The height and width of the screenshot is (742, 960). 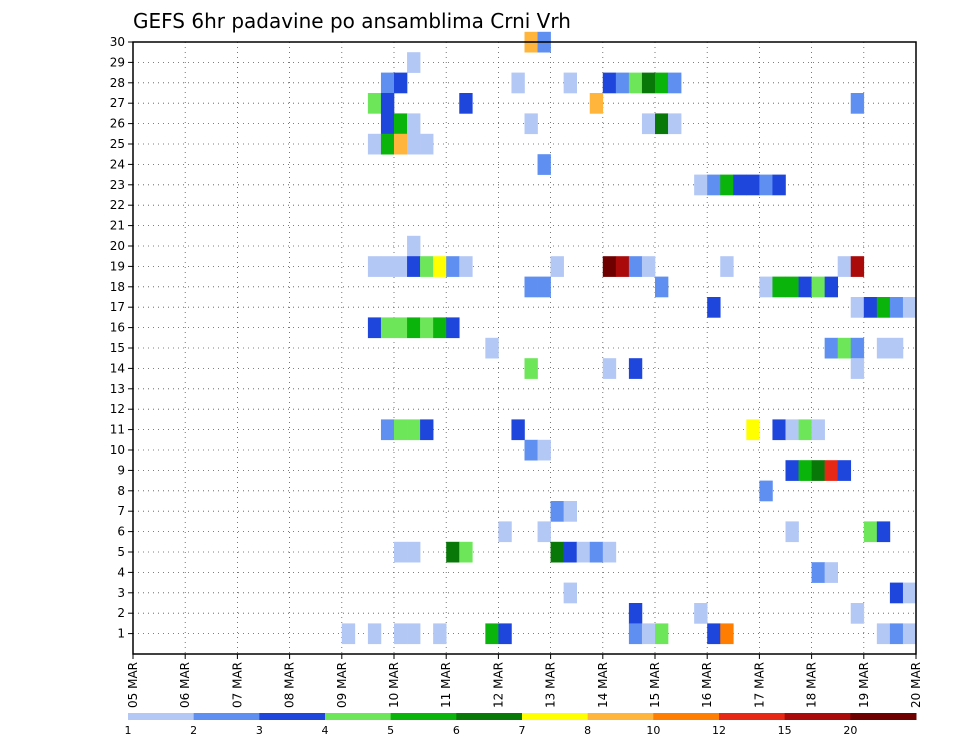 What do you see at coordinates (522, 730) in the screenshot?
I see `legend-label: 7` at bounding box center [522, 730].